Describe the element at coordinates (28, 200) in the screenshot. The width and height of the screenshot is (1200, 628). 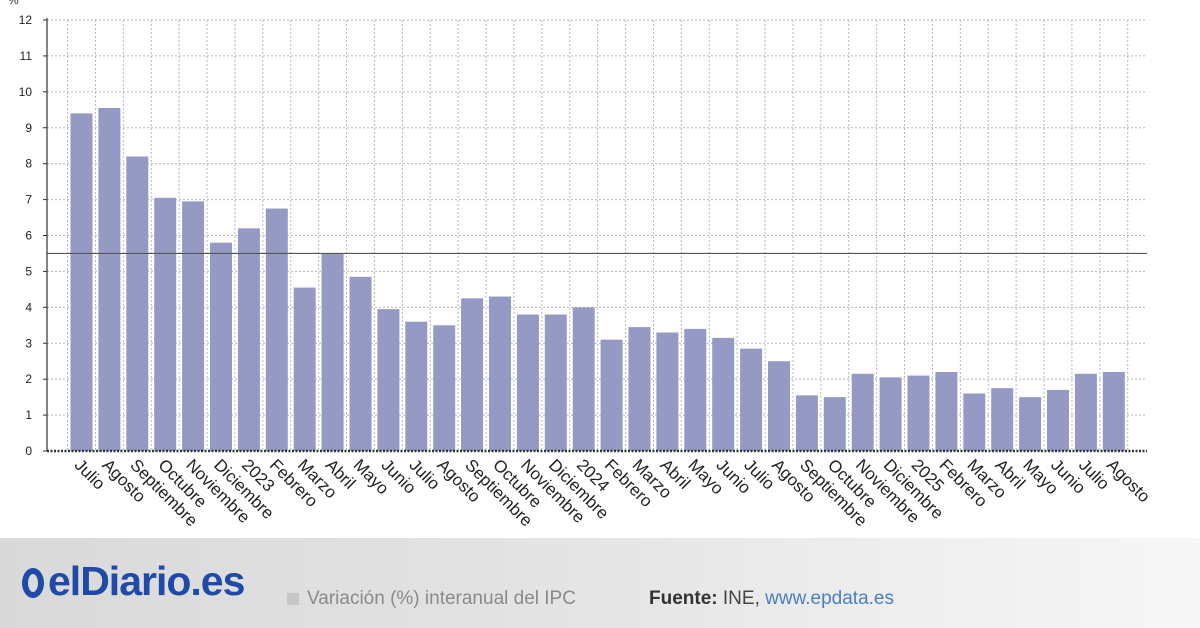
I see `y-tick-label: 7` at that location.